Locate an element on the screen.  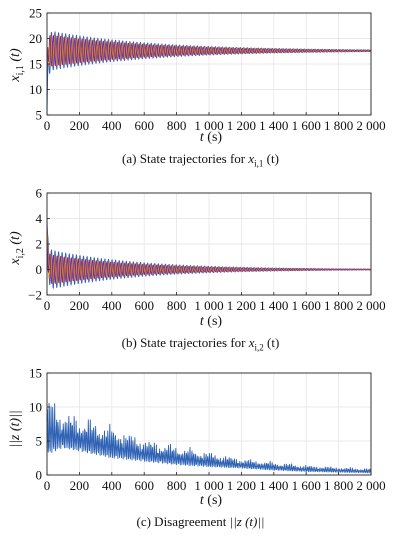
caption-b: (b) State trajectories for xi,2 (t) is located at coordinates (200, 344).